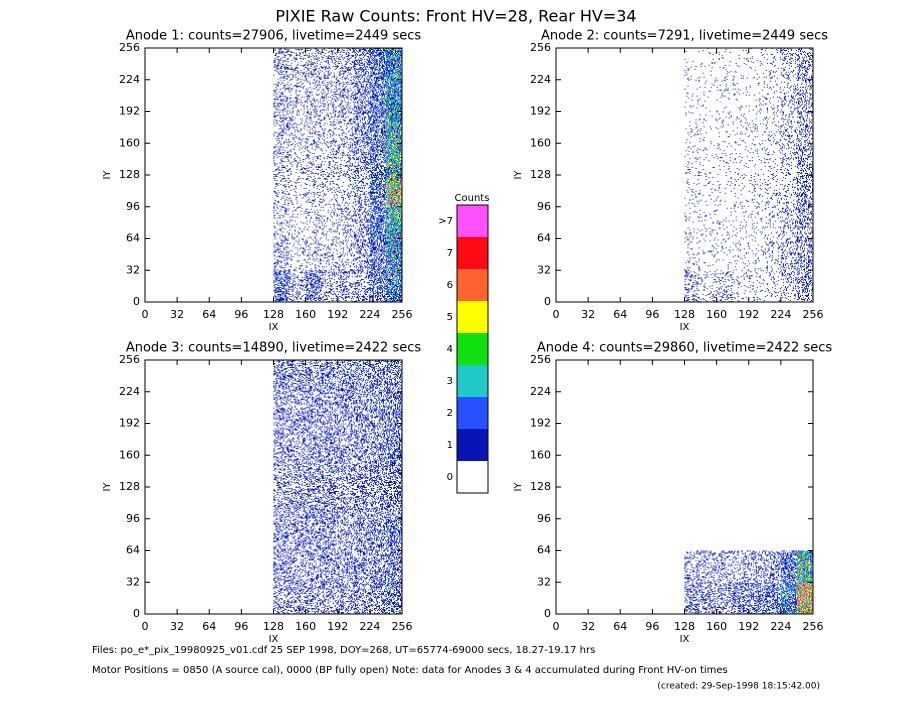 The image size is (913, 705). Describe the element at coordinates (472, 221) in the screenshot. I see `colorbar-swatch` at that location.